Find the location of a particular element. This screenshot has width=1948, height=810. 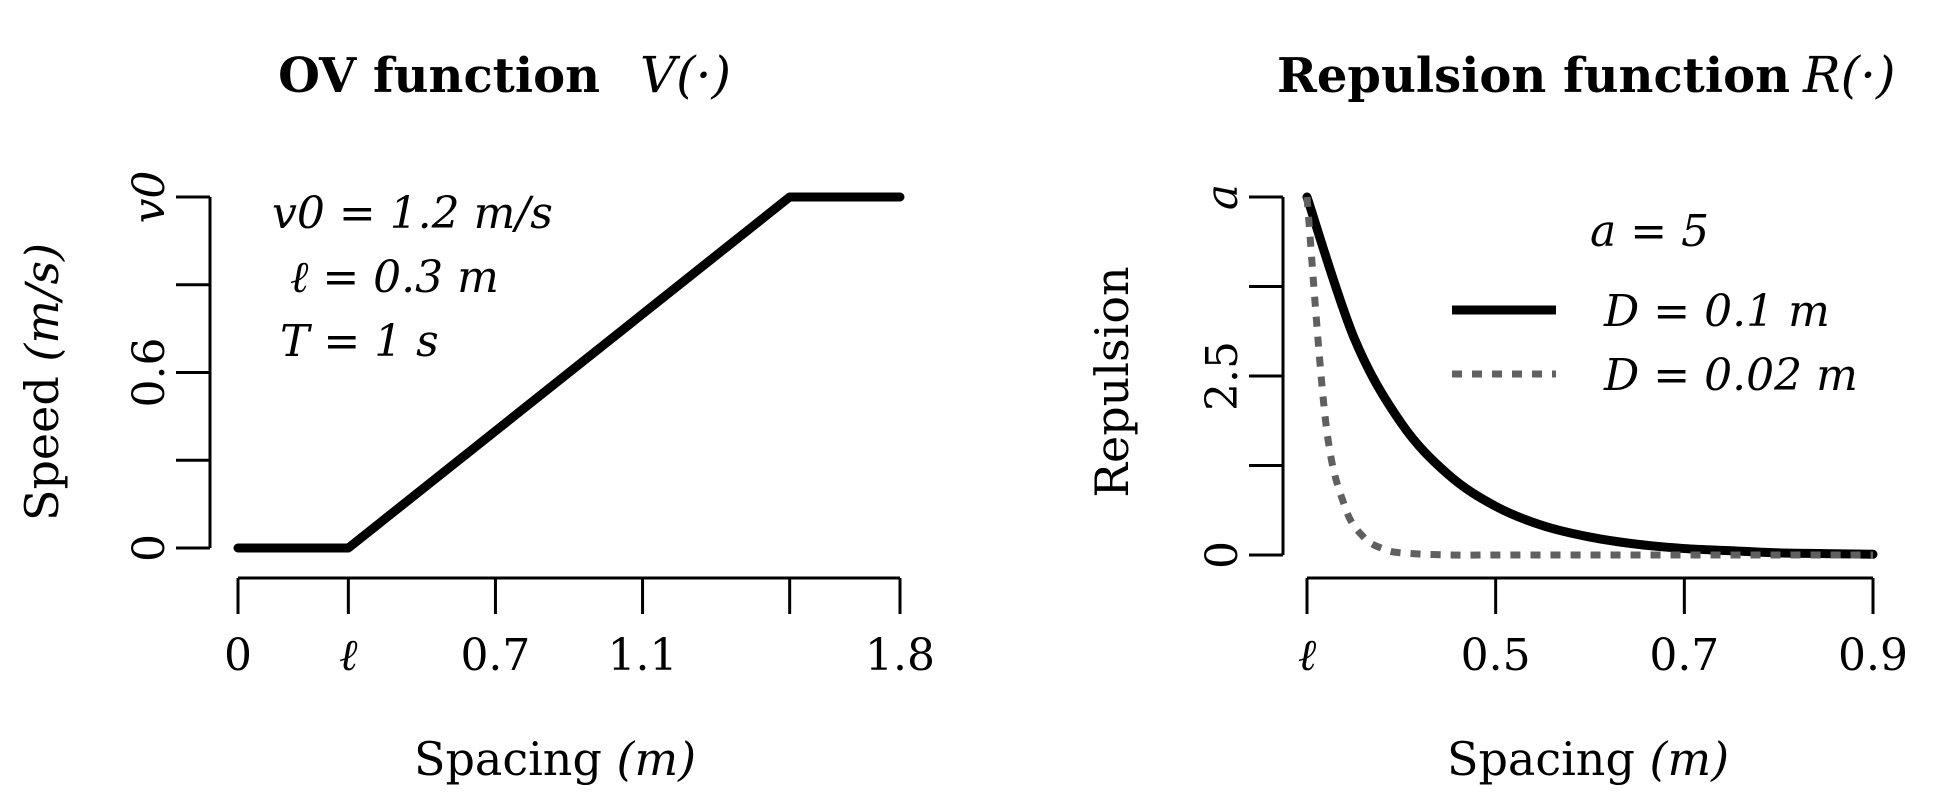

rep-y-tick-label-0: 0 is located at coordinates (1222, 555).